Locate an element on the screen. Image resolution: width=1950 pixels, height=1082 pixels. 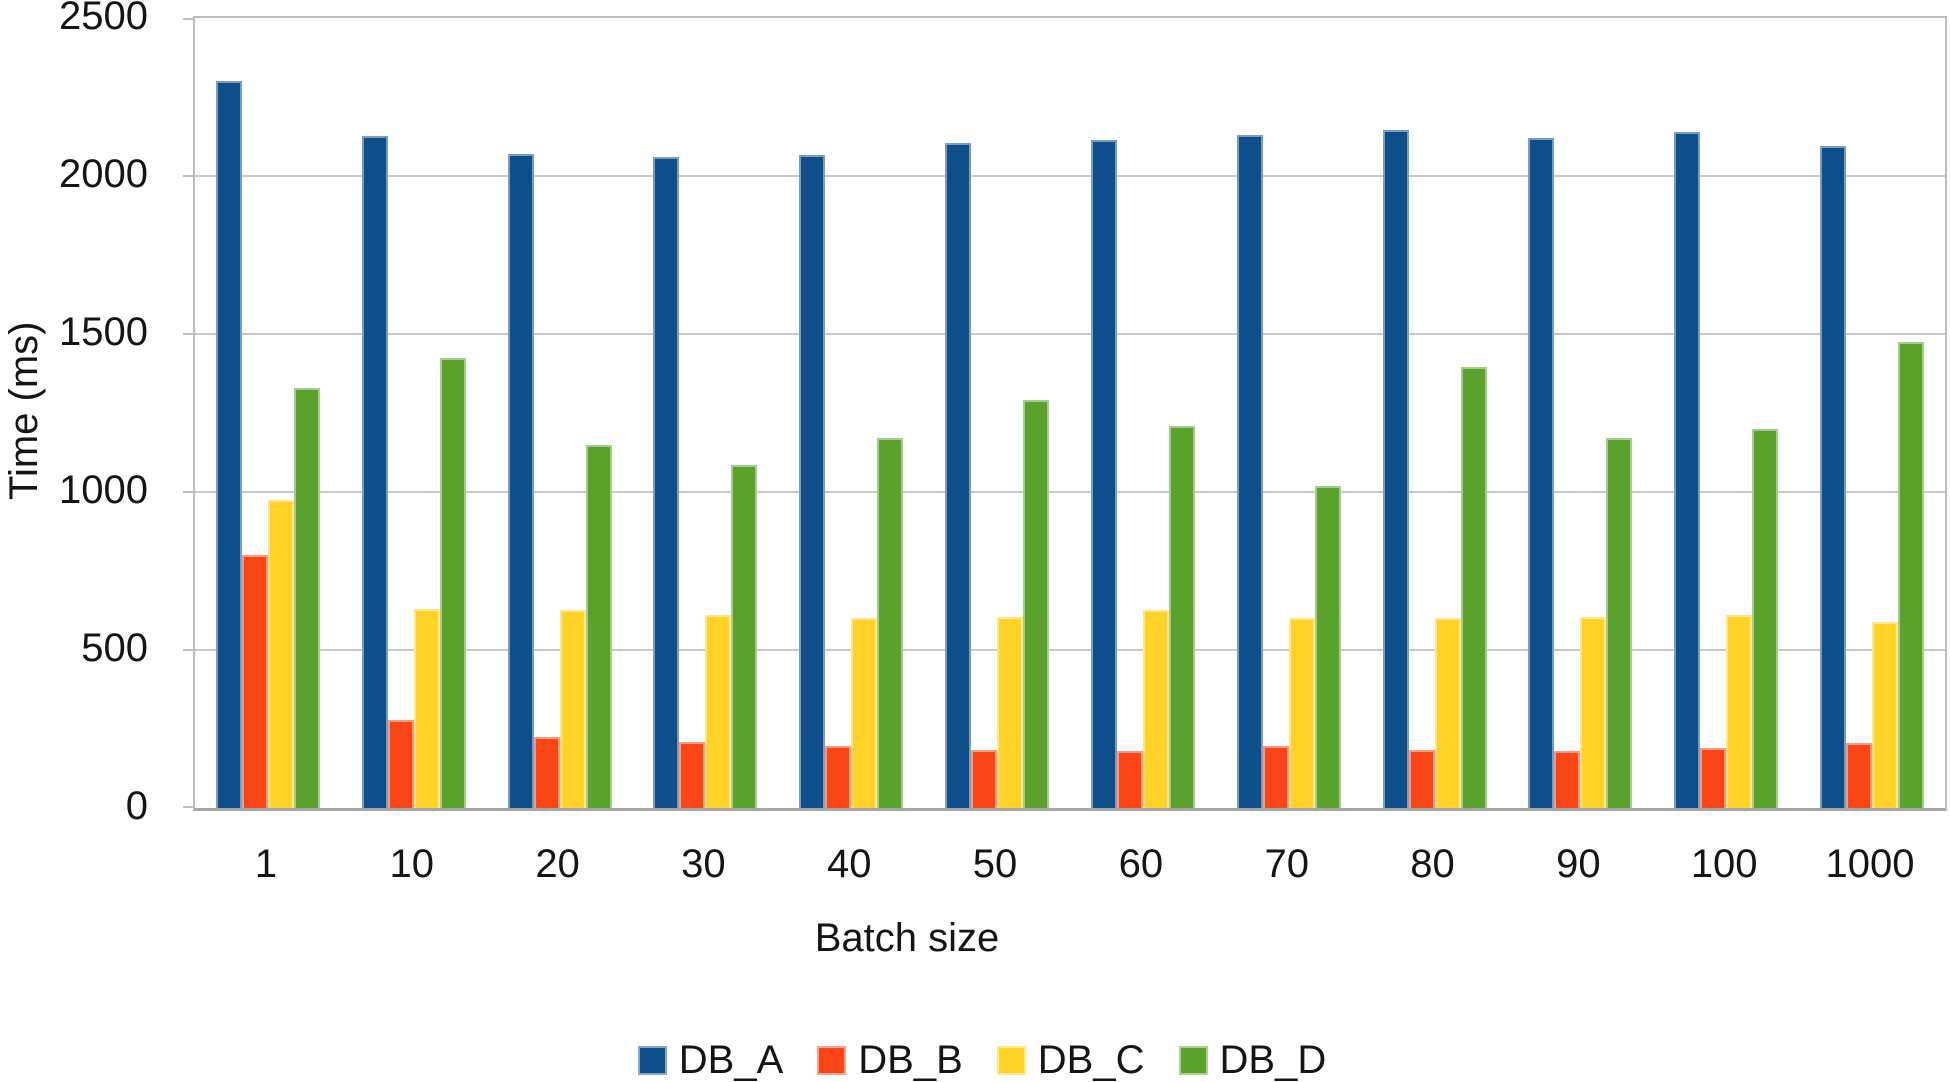
x-tick-label: 1000 is located at coordinates (1870, 864).